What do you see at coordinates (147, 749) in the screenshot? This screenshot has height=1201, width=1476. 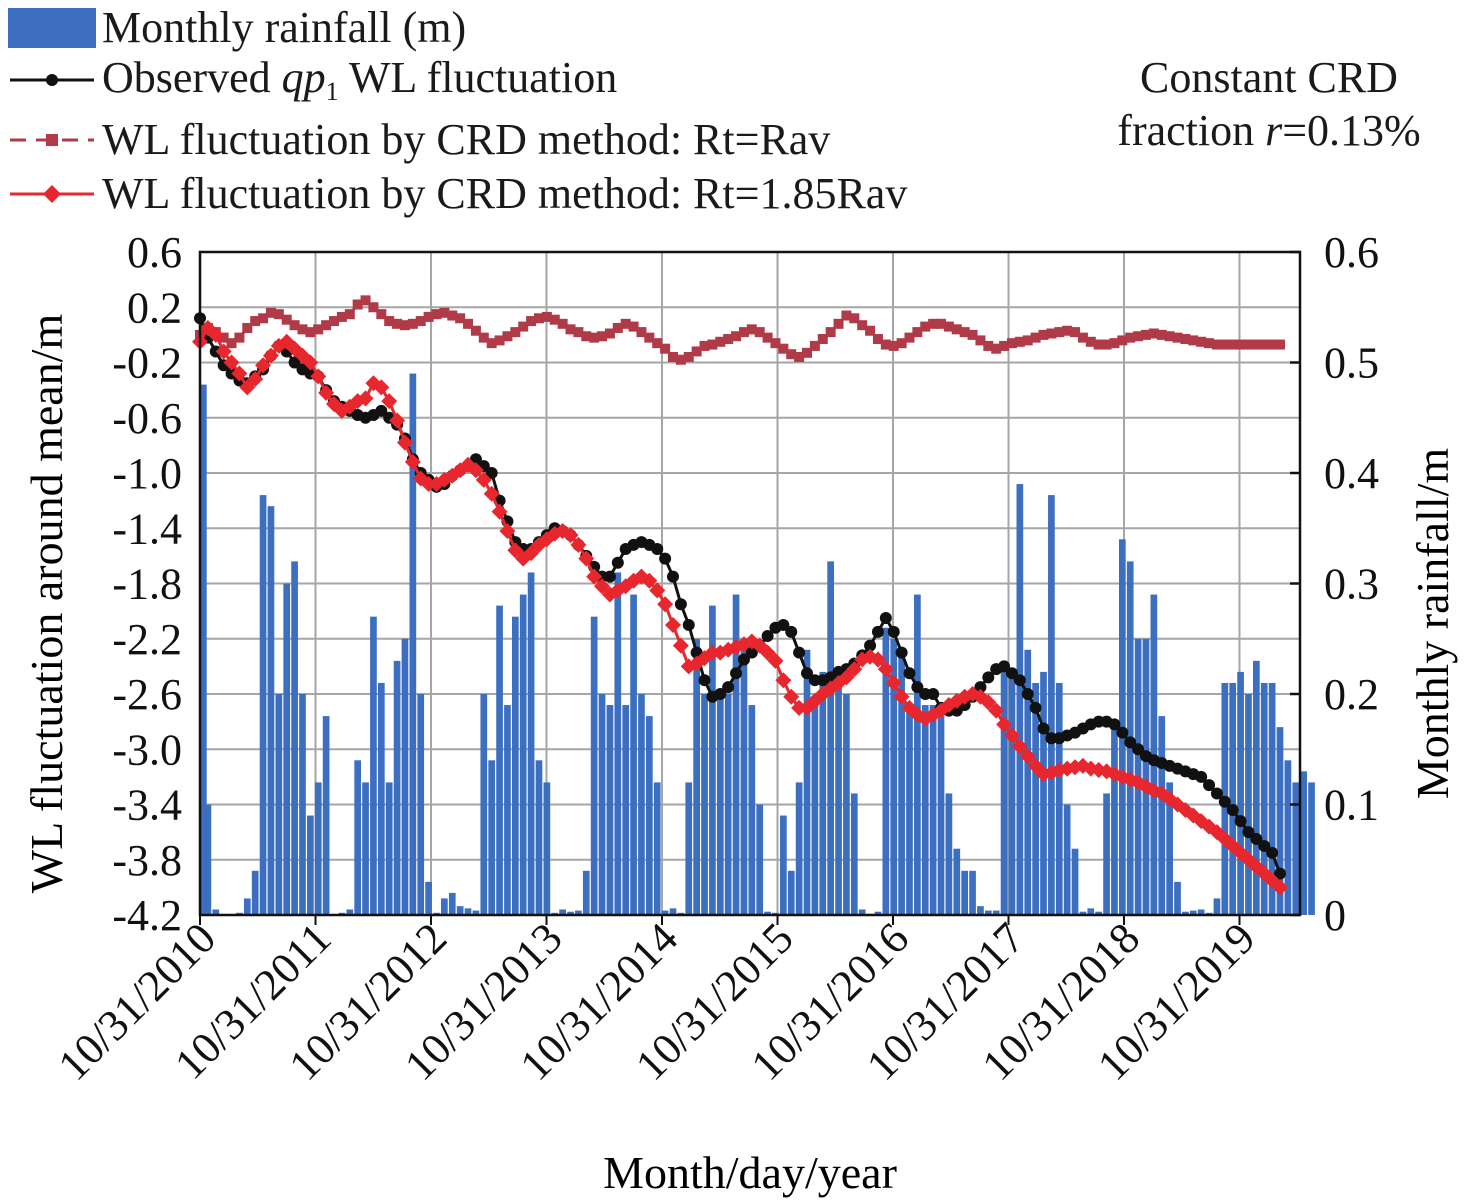 I see `y-left-tick-label: -3.0` at bounding box center [147, 749].